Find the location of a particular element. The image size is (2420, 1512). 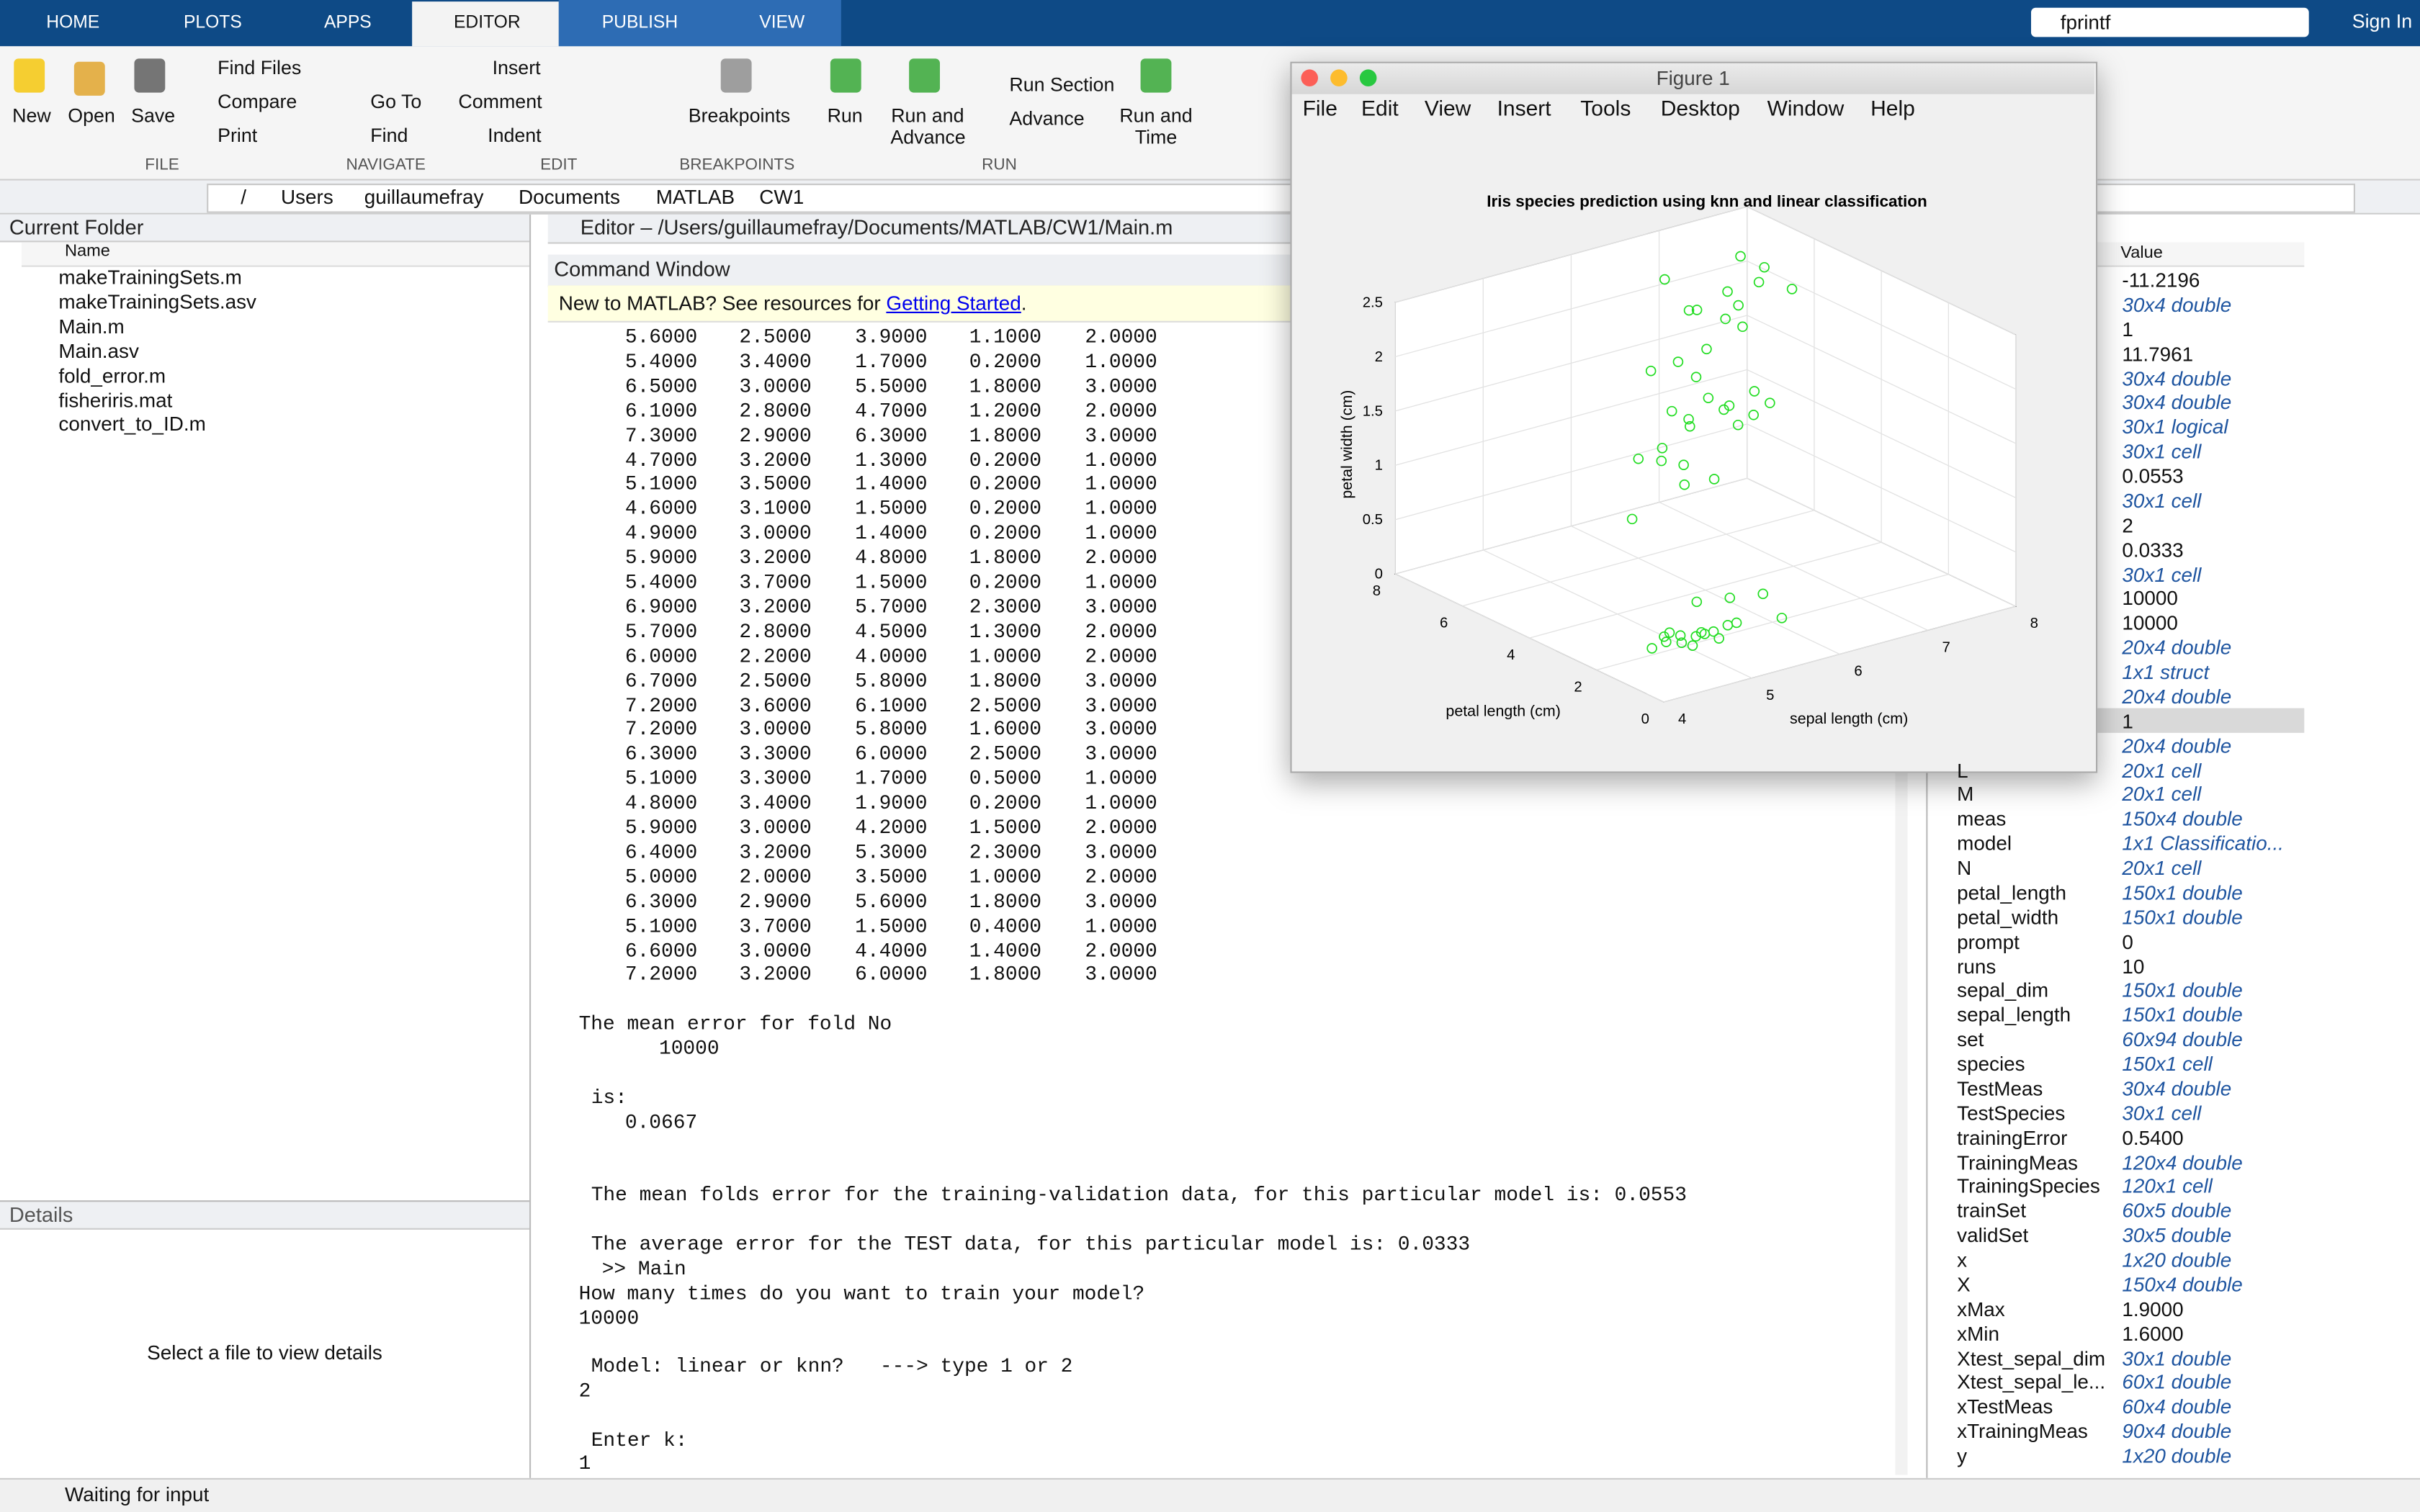

minimize-button is located at coordinates (1339, 77).